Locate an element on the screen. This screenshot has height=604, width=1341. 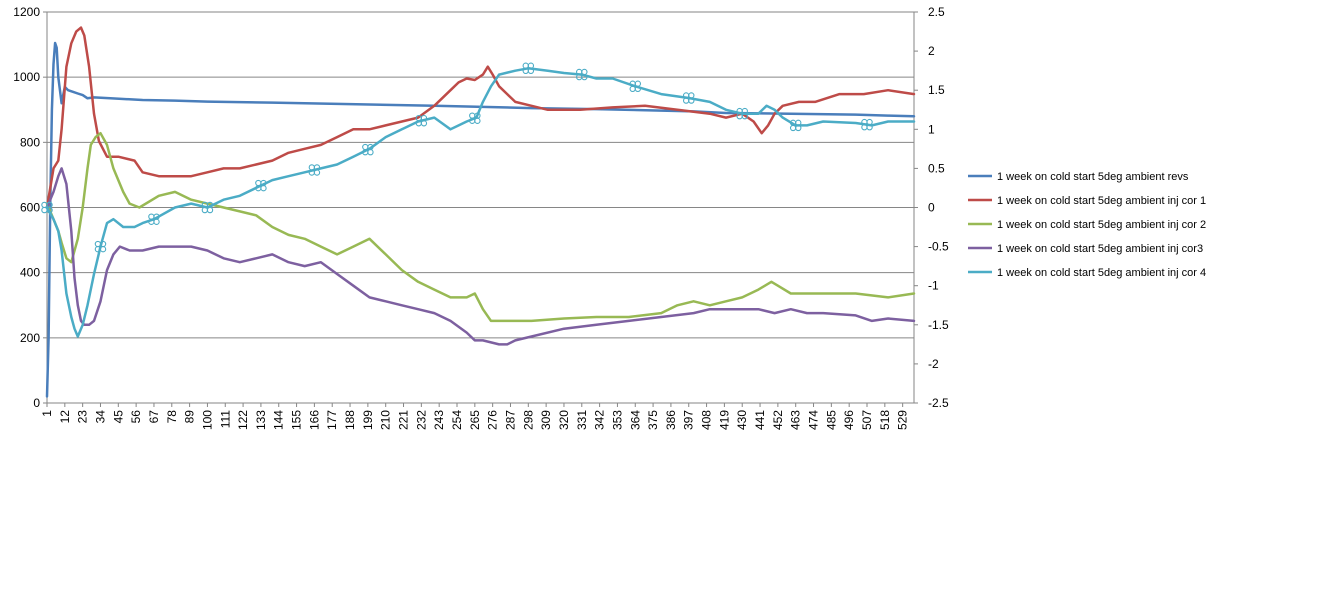
x-tick-label: 353 is located at coordinates (617, 420).